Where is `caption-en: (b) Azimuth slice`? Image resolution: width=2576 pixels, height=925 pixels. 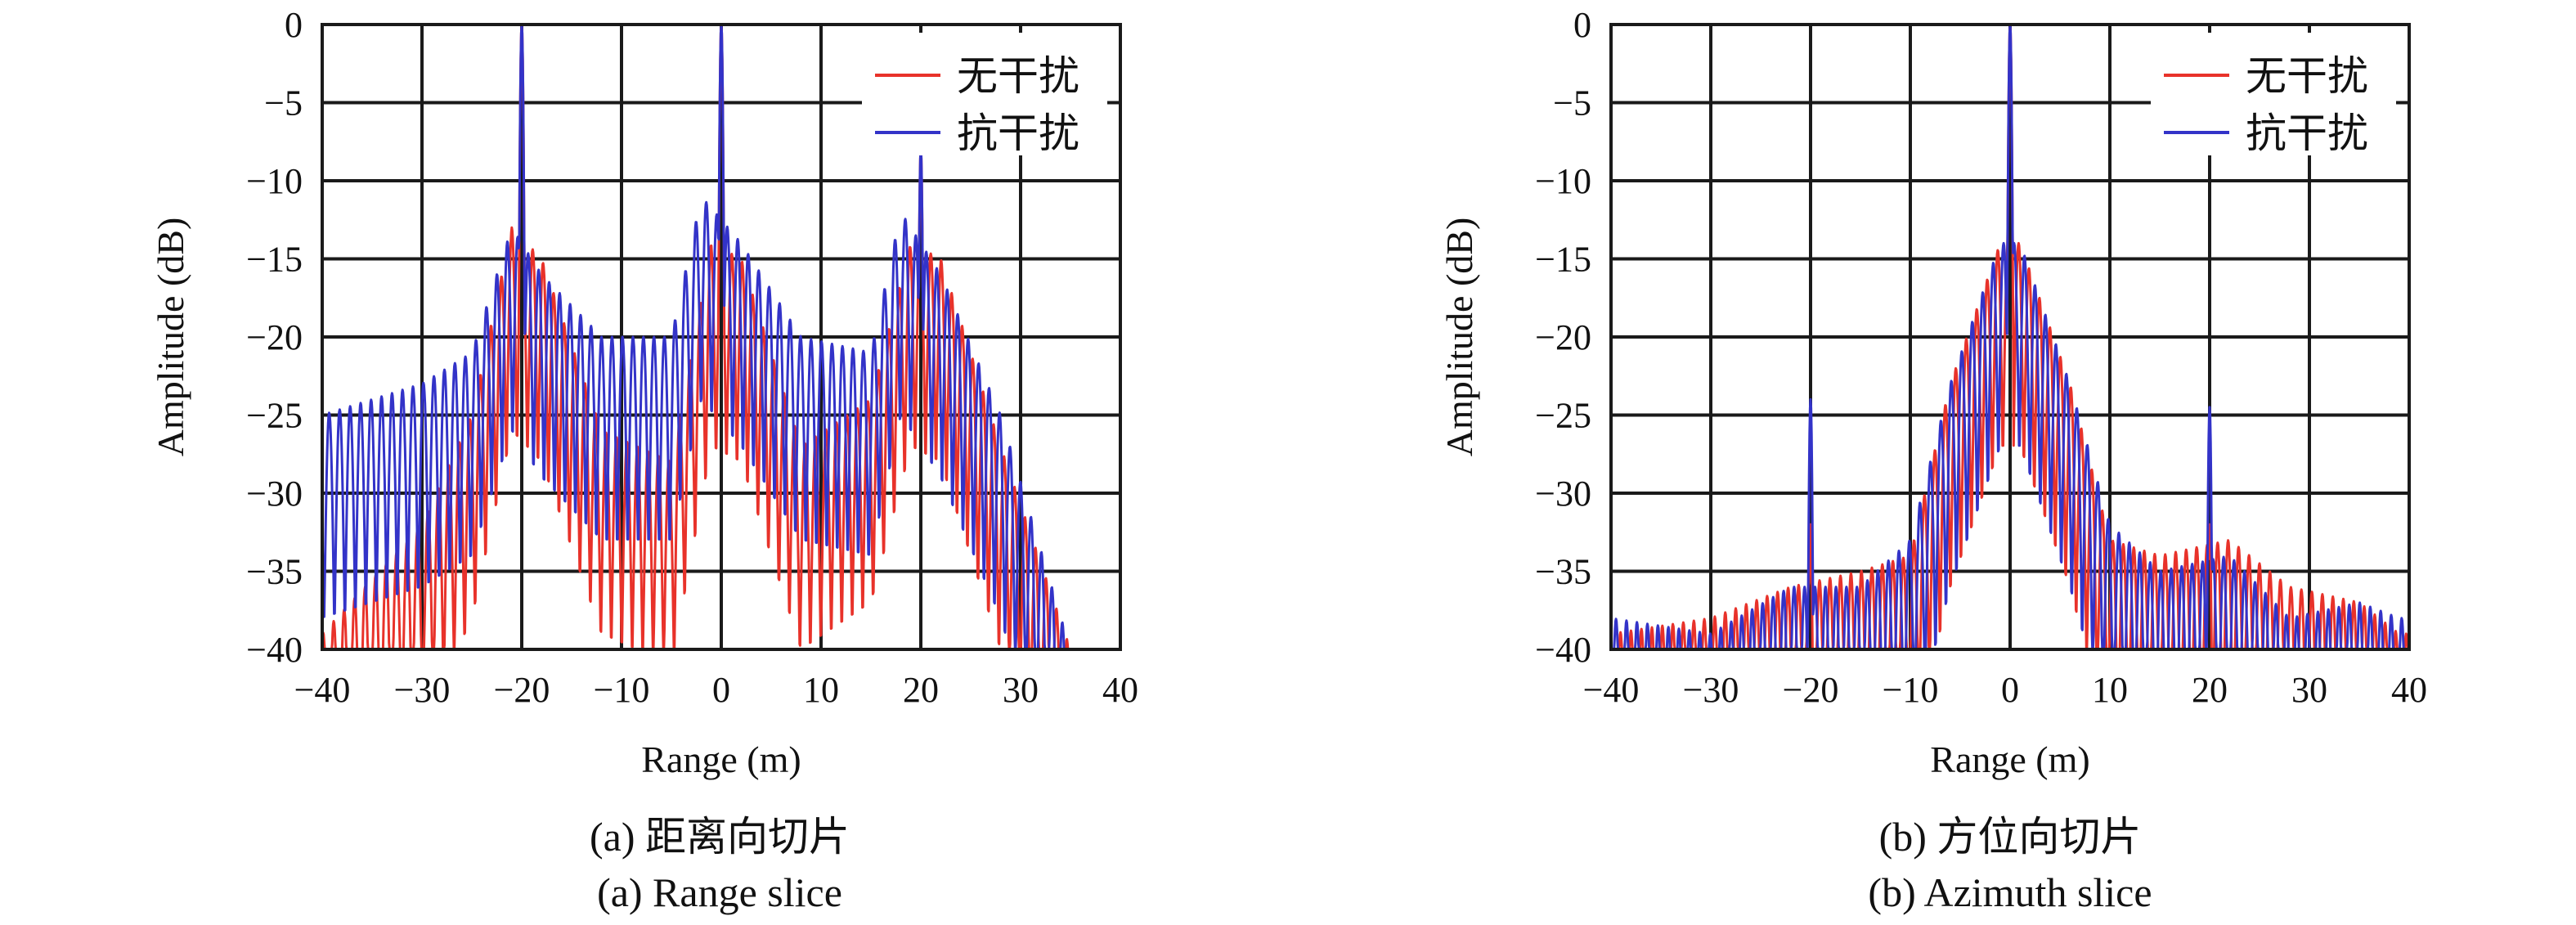
caption-en: (b) Azimuth slice is located at coordinates (2010, 892).